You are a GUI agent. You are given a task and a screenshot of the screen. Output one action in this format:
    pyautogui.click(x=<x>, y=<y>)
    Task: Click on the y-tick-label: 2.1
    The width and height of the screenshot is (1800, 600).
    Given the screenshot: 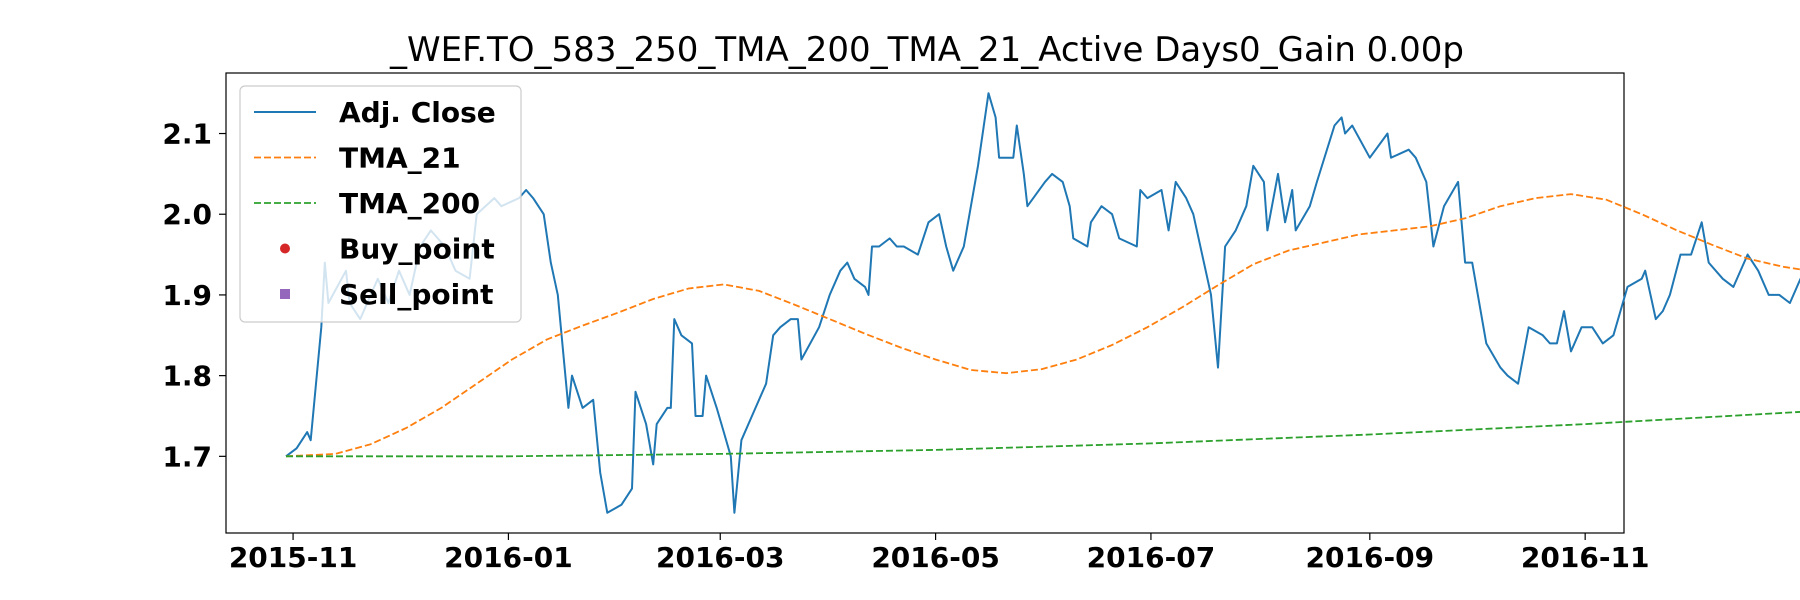 What is the action you would take?
    pyautogui.click(x=187, y=134)
    